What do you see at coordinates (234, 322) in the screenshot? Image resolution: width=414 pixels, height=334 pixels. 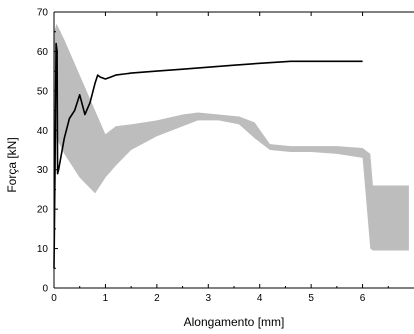 I see `x-axis-label: Alongamento [mm]` at bounding box center [234, 322].